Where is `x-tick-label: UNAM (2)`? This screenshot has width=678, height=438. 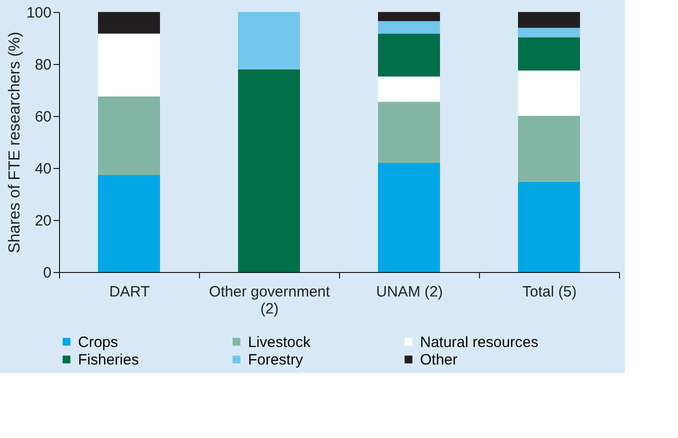
x-tick-label: UNAM (2) is located at coordinates (409, 292).